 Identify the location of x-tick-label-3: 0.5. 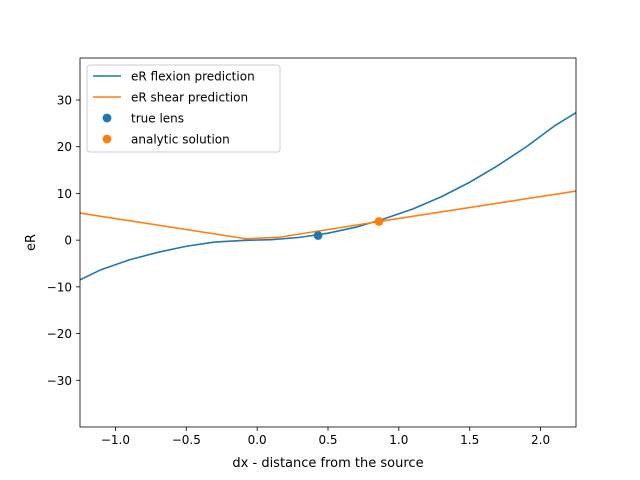
(327, 440).